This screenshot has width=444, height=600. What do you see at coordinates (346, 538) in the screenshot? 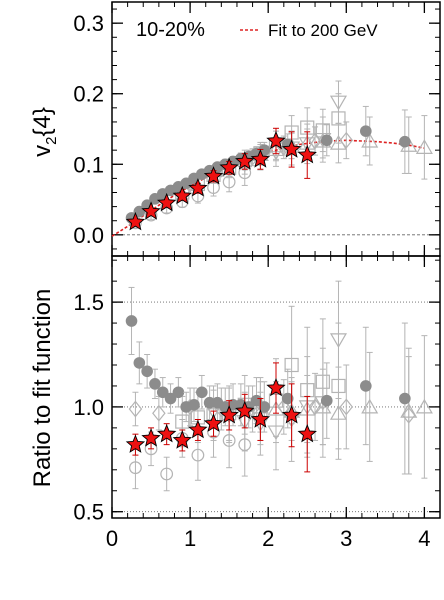
I see `x-tick-label: 3` at bounding box center [346, 538].